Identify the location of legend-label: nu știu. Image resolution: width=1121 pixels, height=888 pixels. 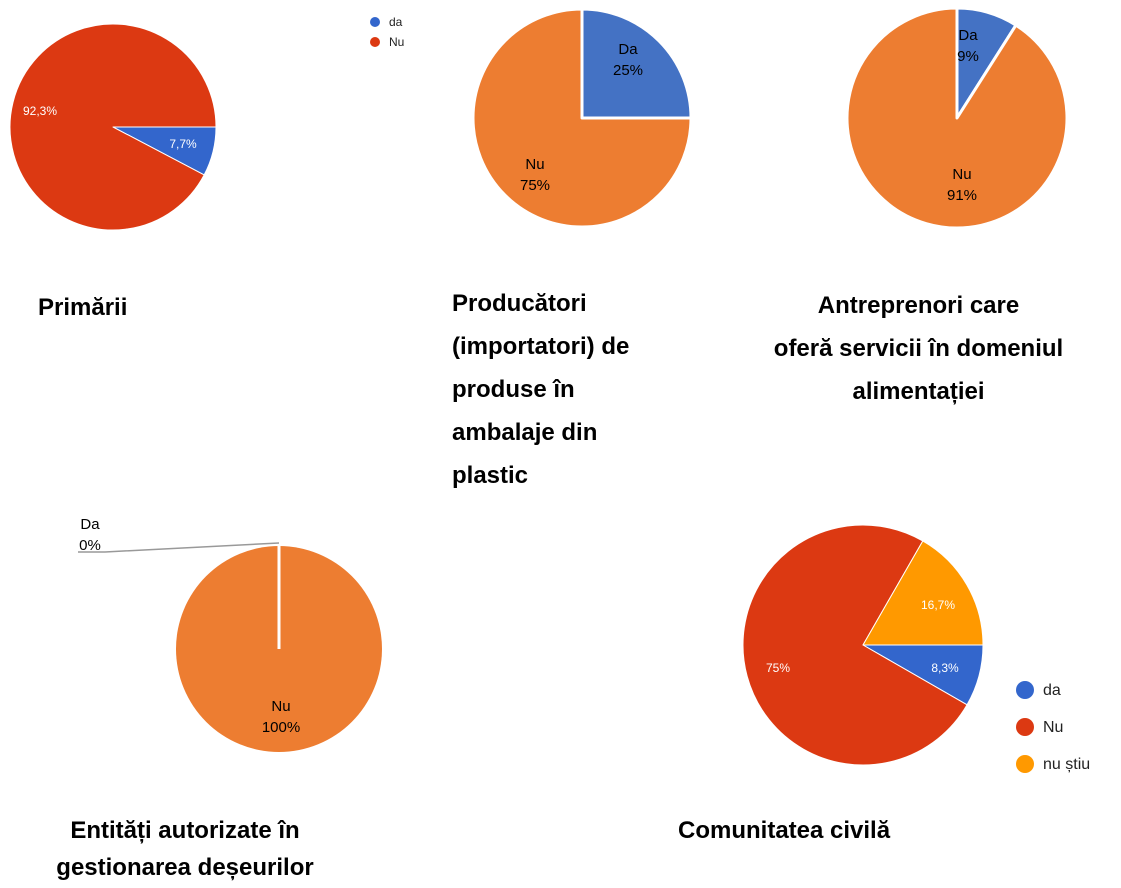
(1066, 764).